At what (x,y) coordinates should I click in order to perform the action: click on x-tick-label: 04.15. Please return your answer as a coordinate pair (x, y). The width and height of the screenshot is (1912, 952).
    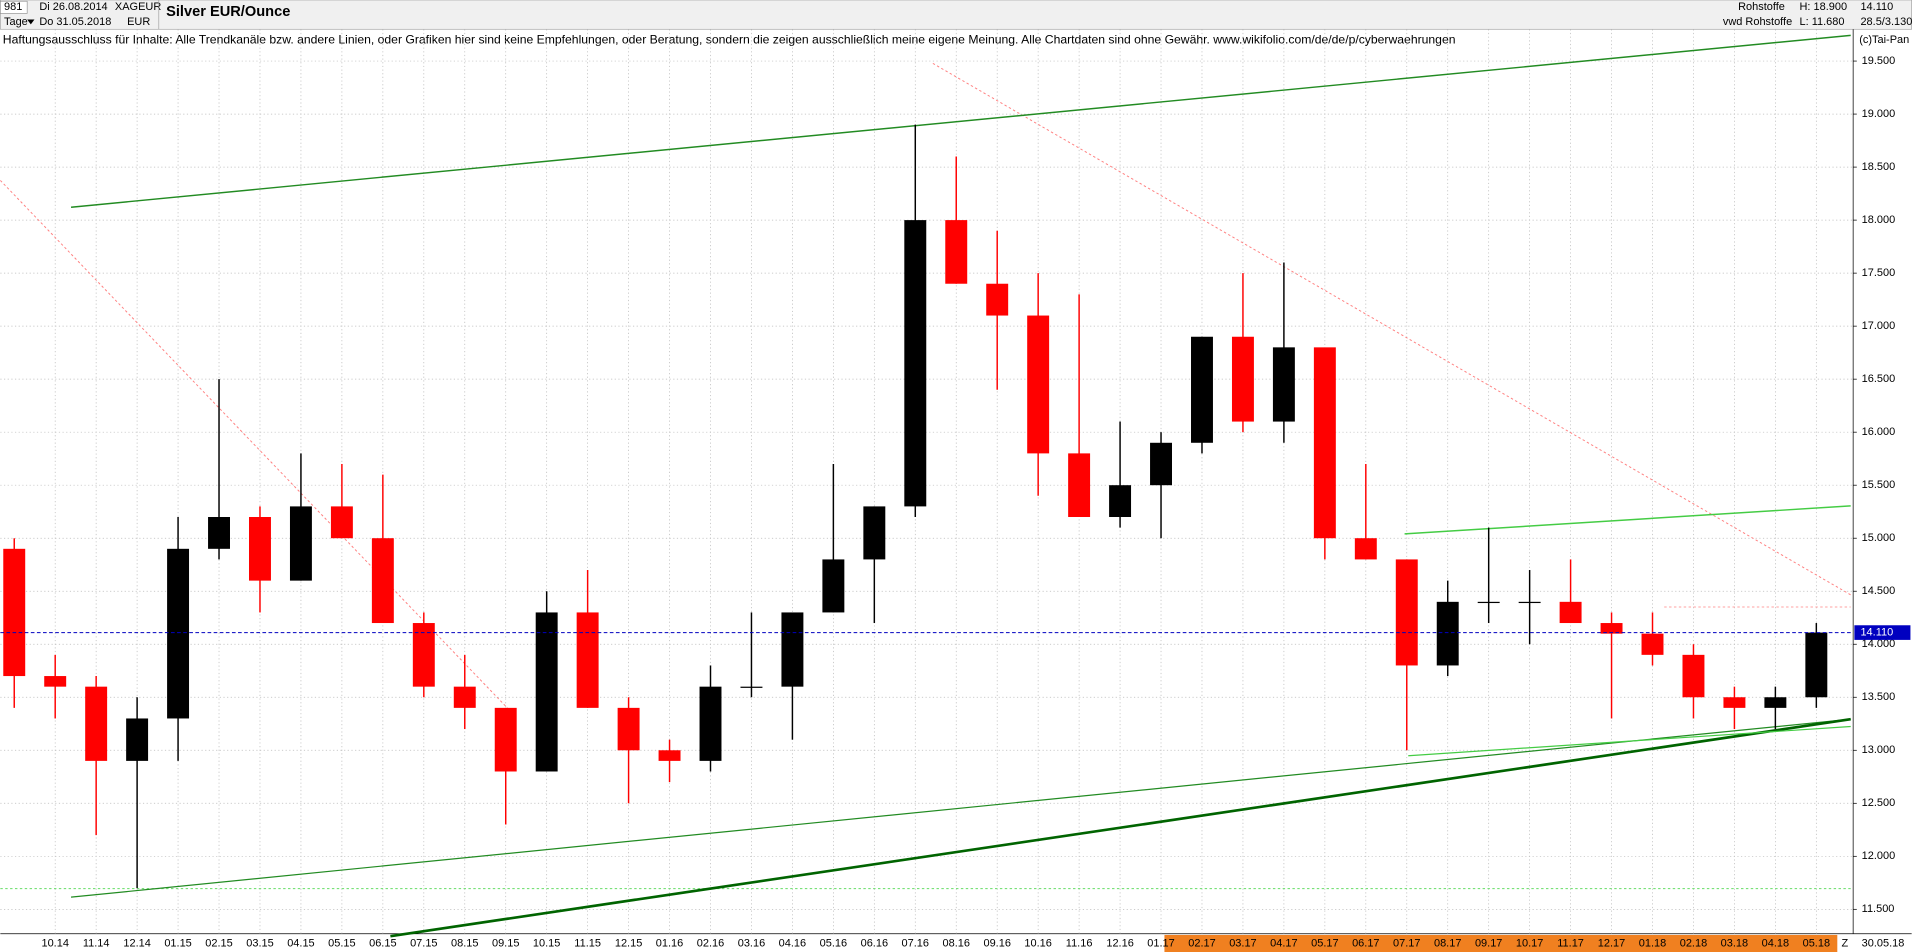
    Looking at the image, I should click on (300, 943).